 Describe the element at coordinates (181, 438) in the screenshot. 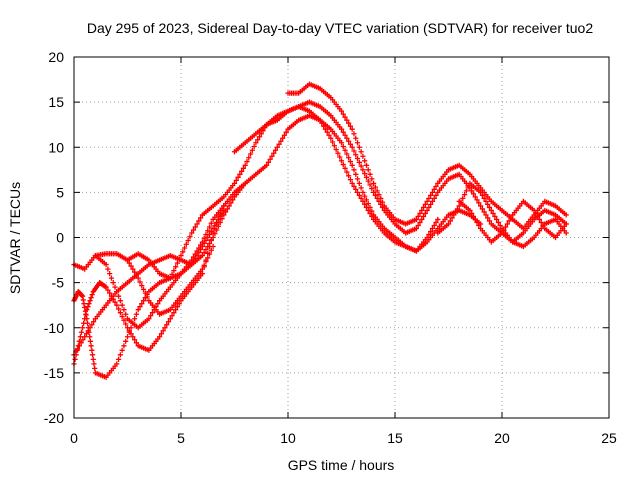

I see `x-tick-label: 5` at that location.